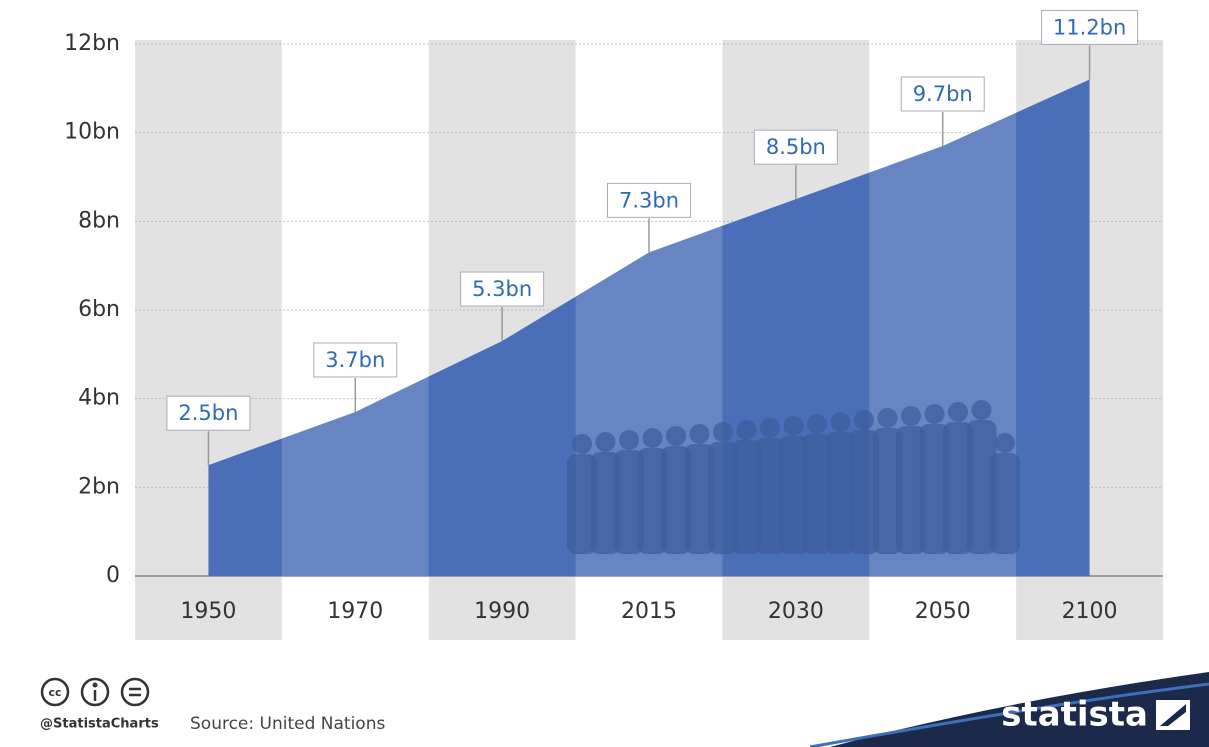 The image size is (1209, 747). What do you see at coordinates (99, 309) in the screenshot?
I see `y-tick-label: 6bn` at bounding box center [99, 309].